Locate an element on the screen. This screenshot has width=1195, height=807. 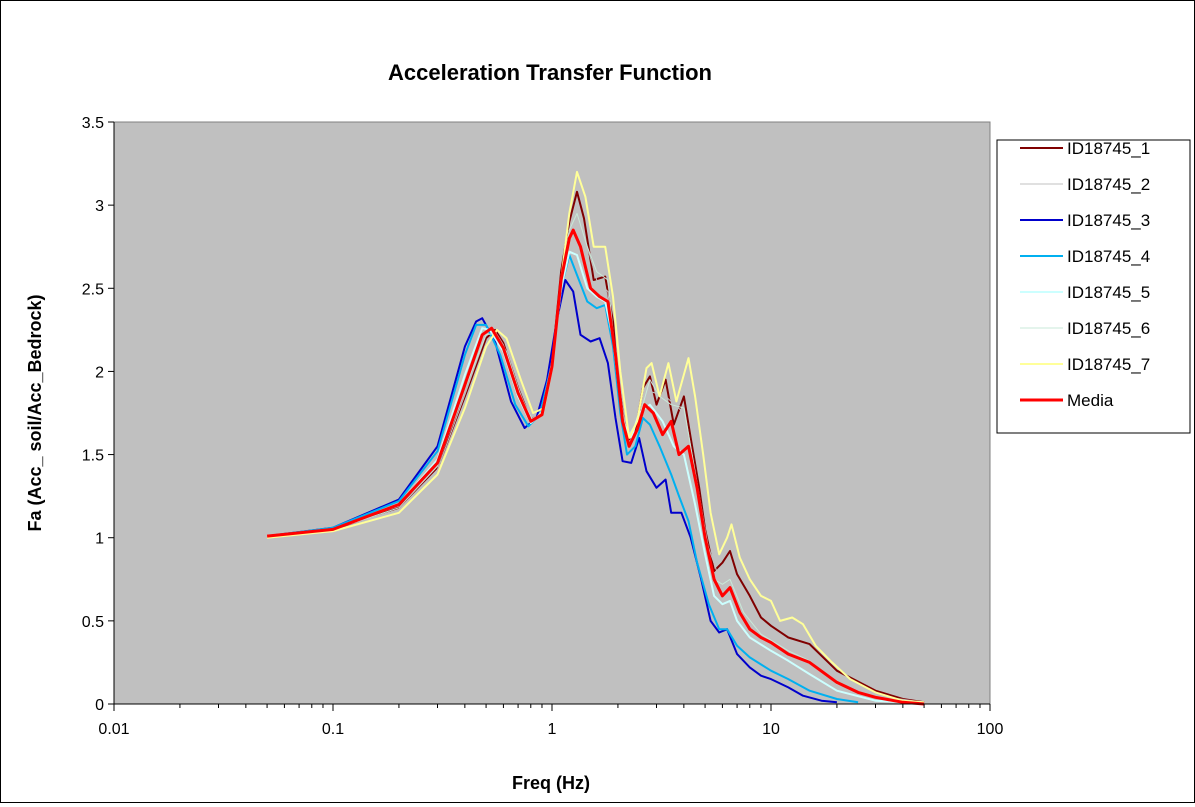
y-tick-label: 0 is located at coordinates (99, 705).